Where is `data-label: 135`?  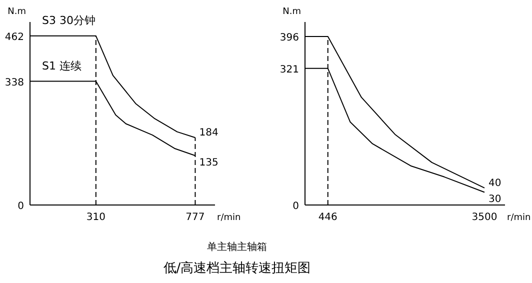 data-label: 135 is located at coordinates (208, 163).